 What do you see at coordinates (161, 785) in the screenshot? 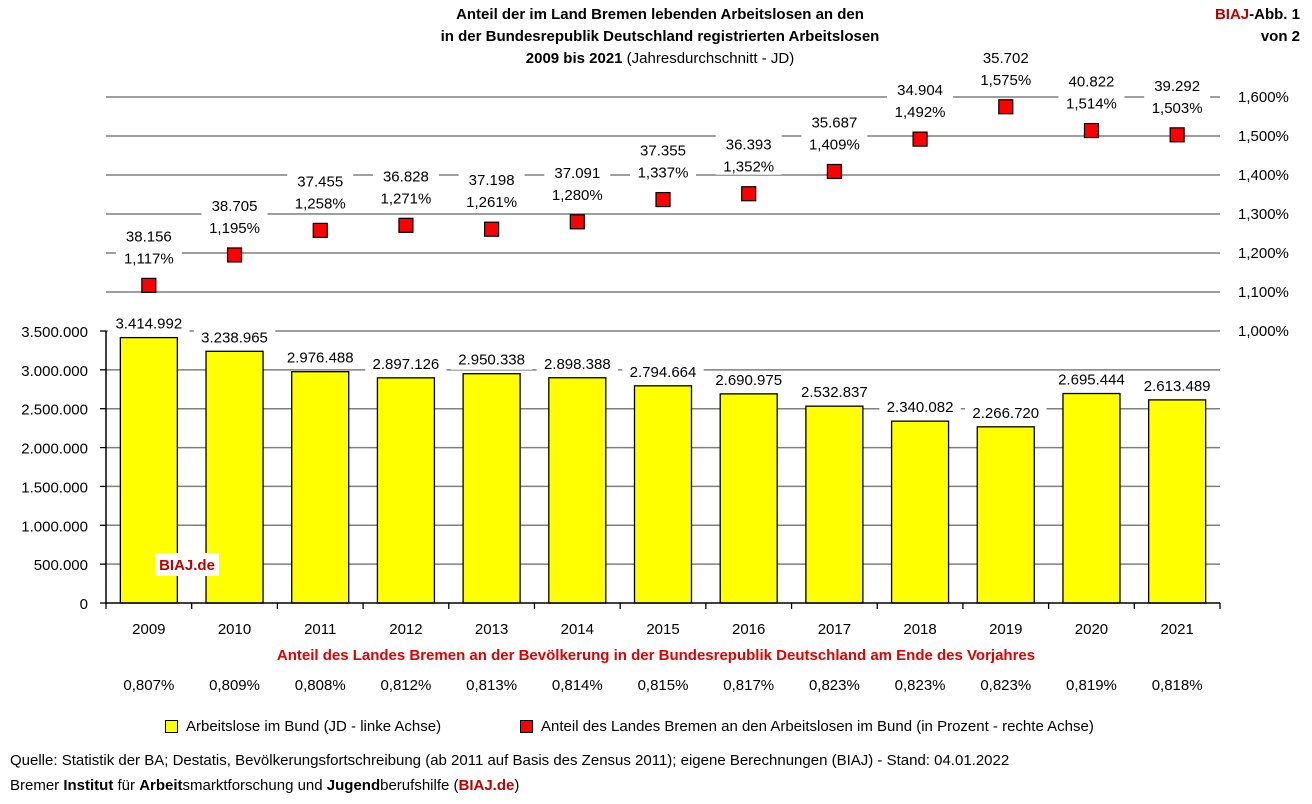
I see `inst-part-4: Arbeit` at bounding box center [161, 785].